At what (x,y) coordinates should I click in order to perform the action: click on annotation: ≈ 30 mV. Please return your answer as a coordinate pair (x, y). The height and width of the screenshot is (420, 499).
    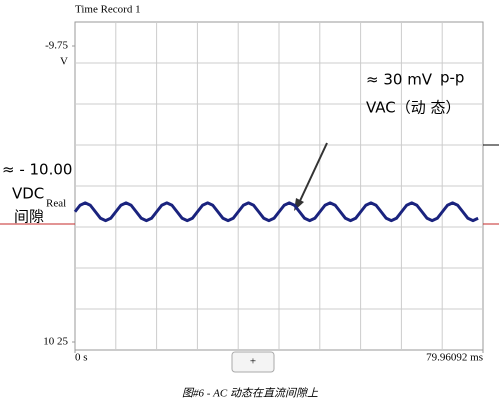
    Looking at the image, I should click on (399, 80).